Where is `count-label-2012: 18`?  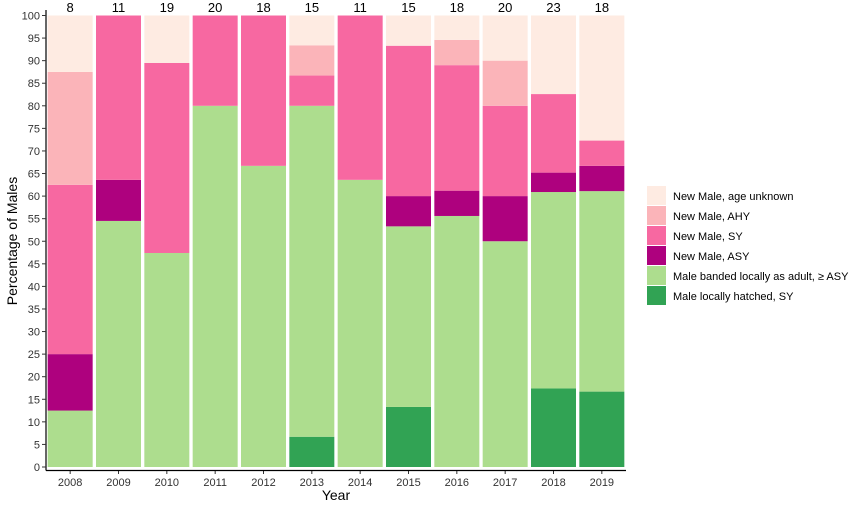 count-label-2012: 18 is located at coordinates (263, 7).